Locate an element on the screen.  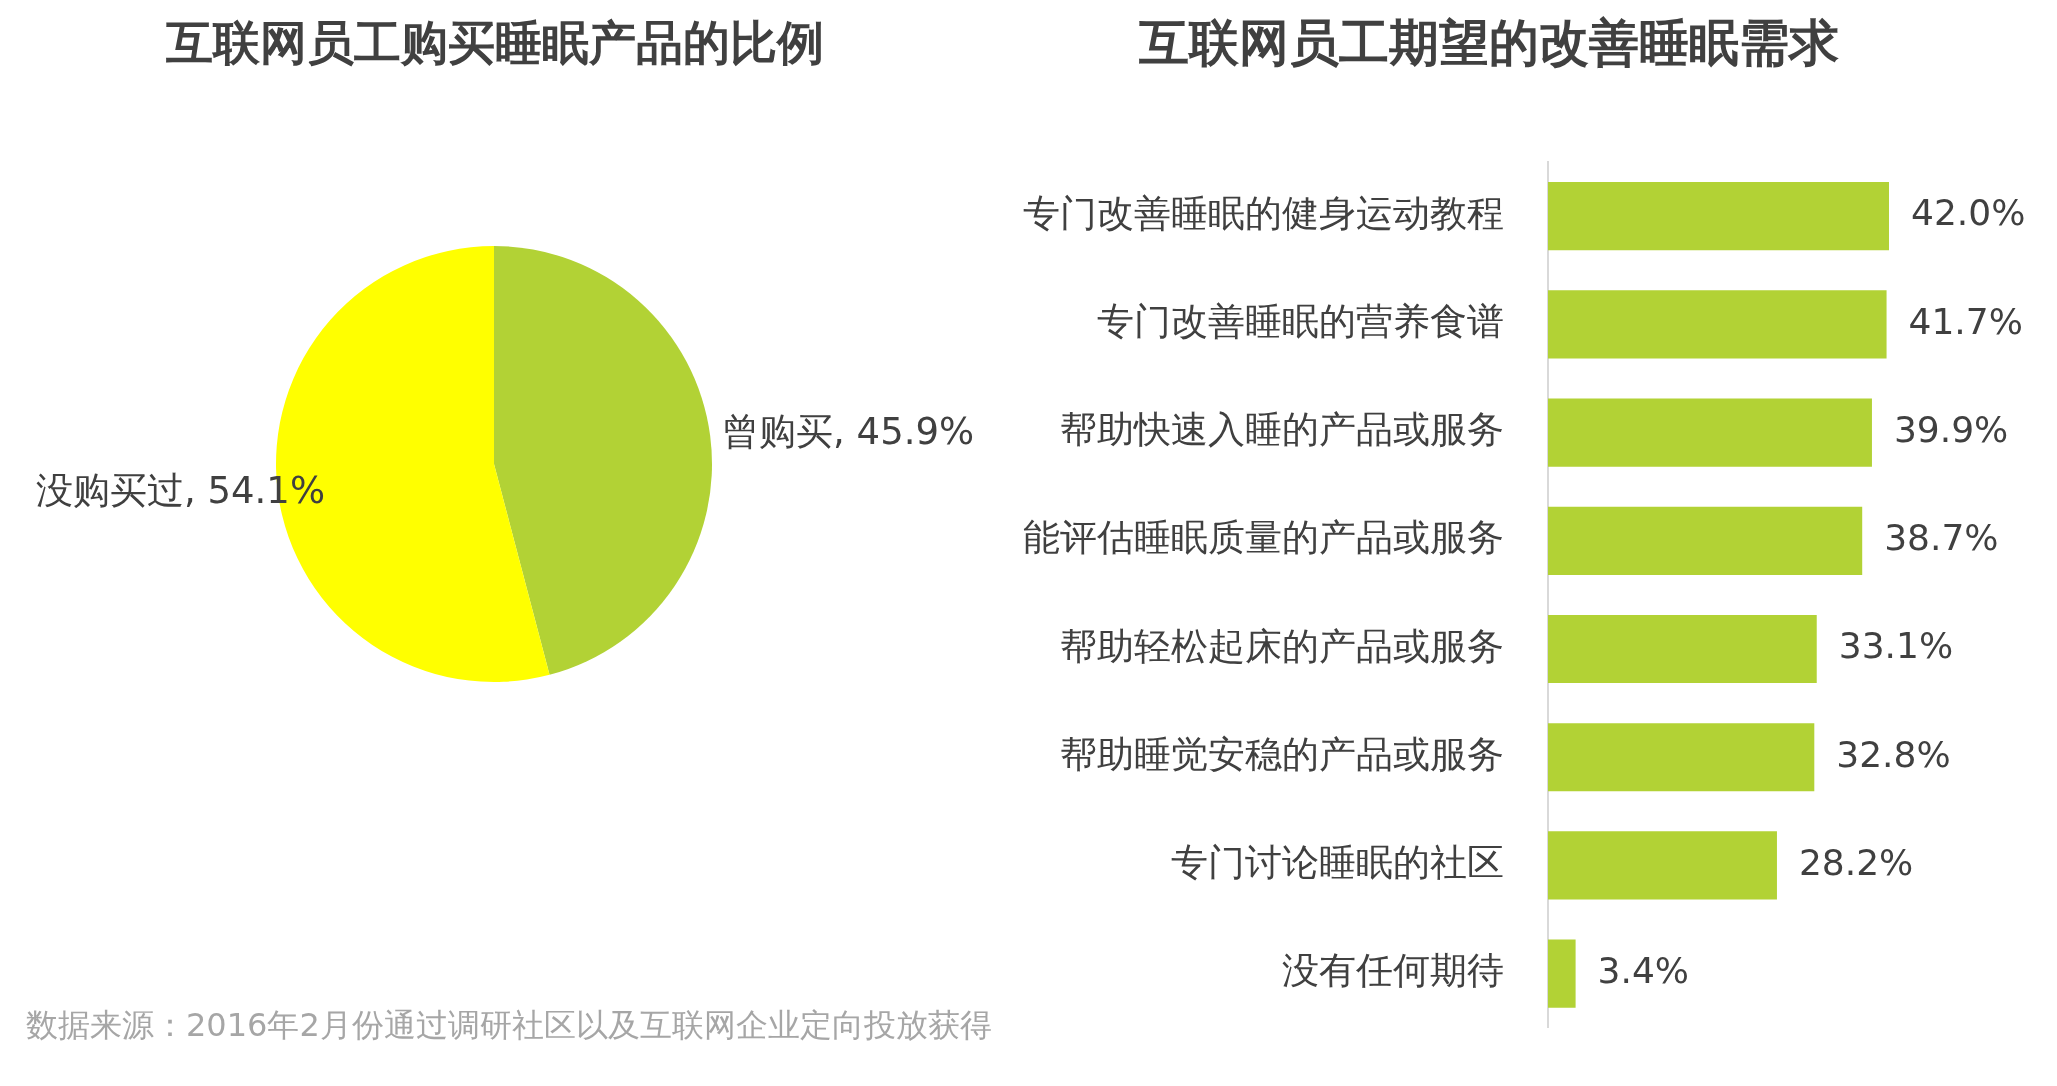
chart-title: 互联网员工购买睡眠产品的比例 is located at coordinates (495, 43).